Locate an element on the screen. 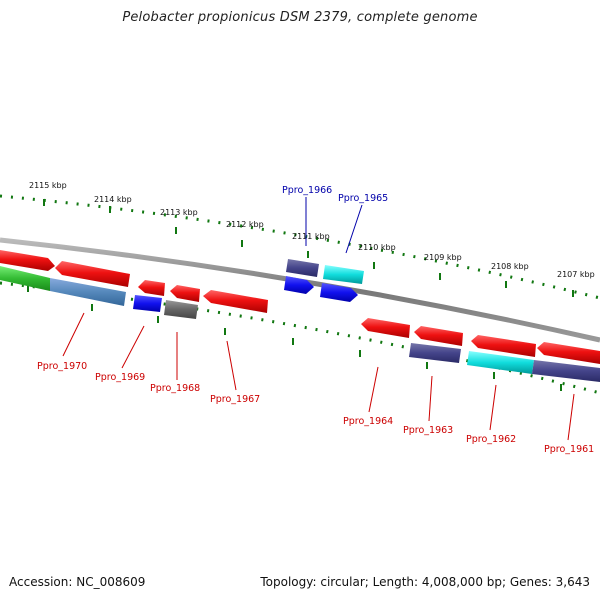  gene-bar-steel is located at coordinates (88, 292).